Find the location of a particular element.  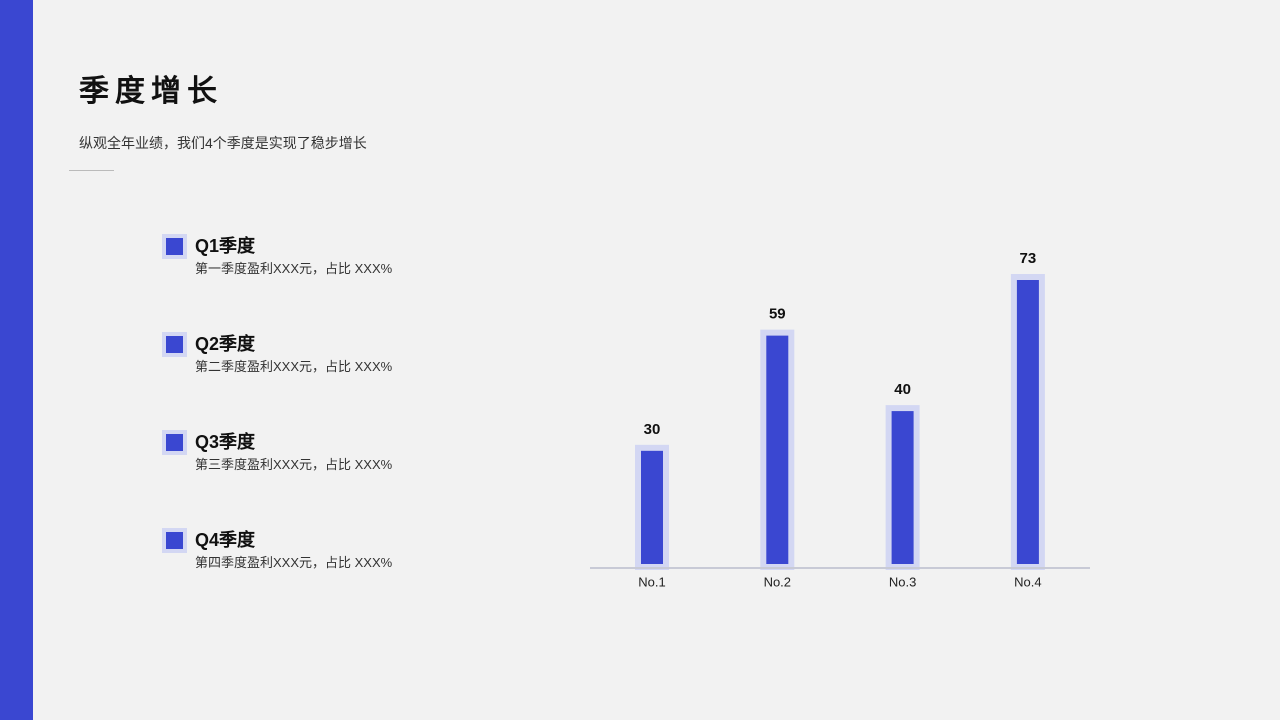

divider is located at coordinates (91, 170).